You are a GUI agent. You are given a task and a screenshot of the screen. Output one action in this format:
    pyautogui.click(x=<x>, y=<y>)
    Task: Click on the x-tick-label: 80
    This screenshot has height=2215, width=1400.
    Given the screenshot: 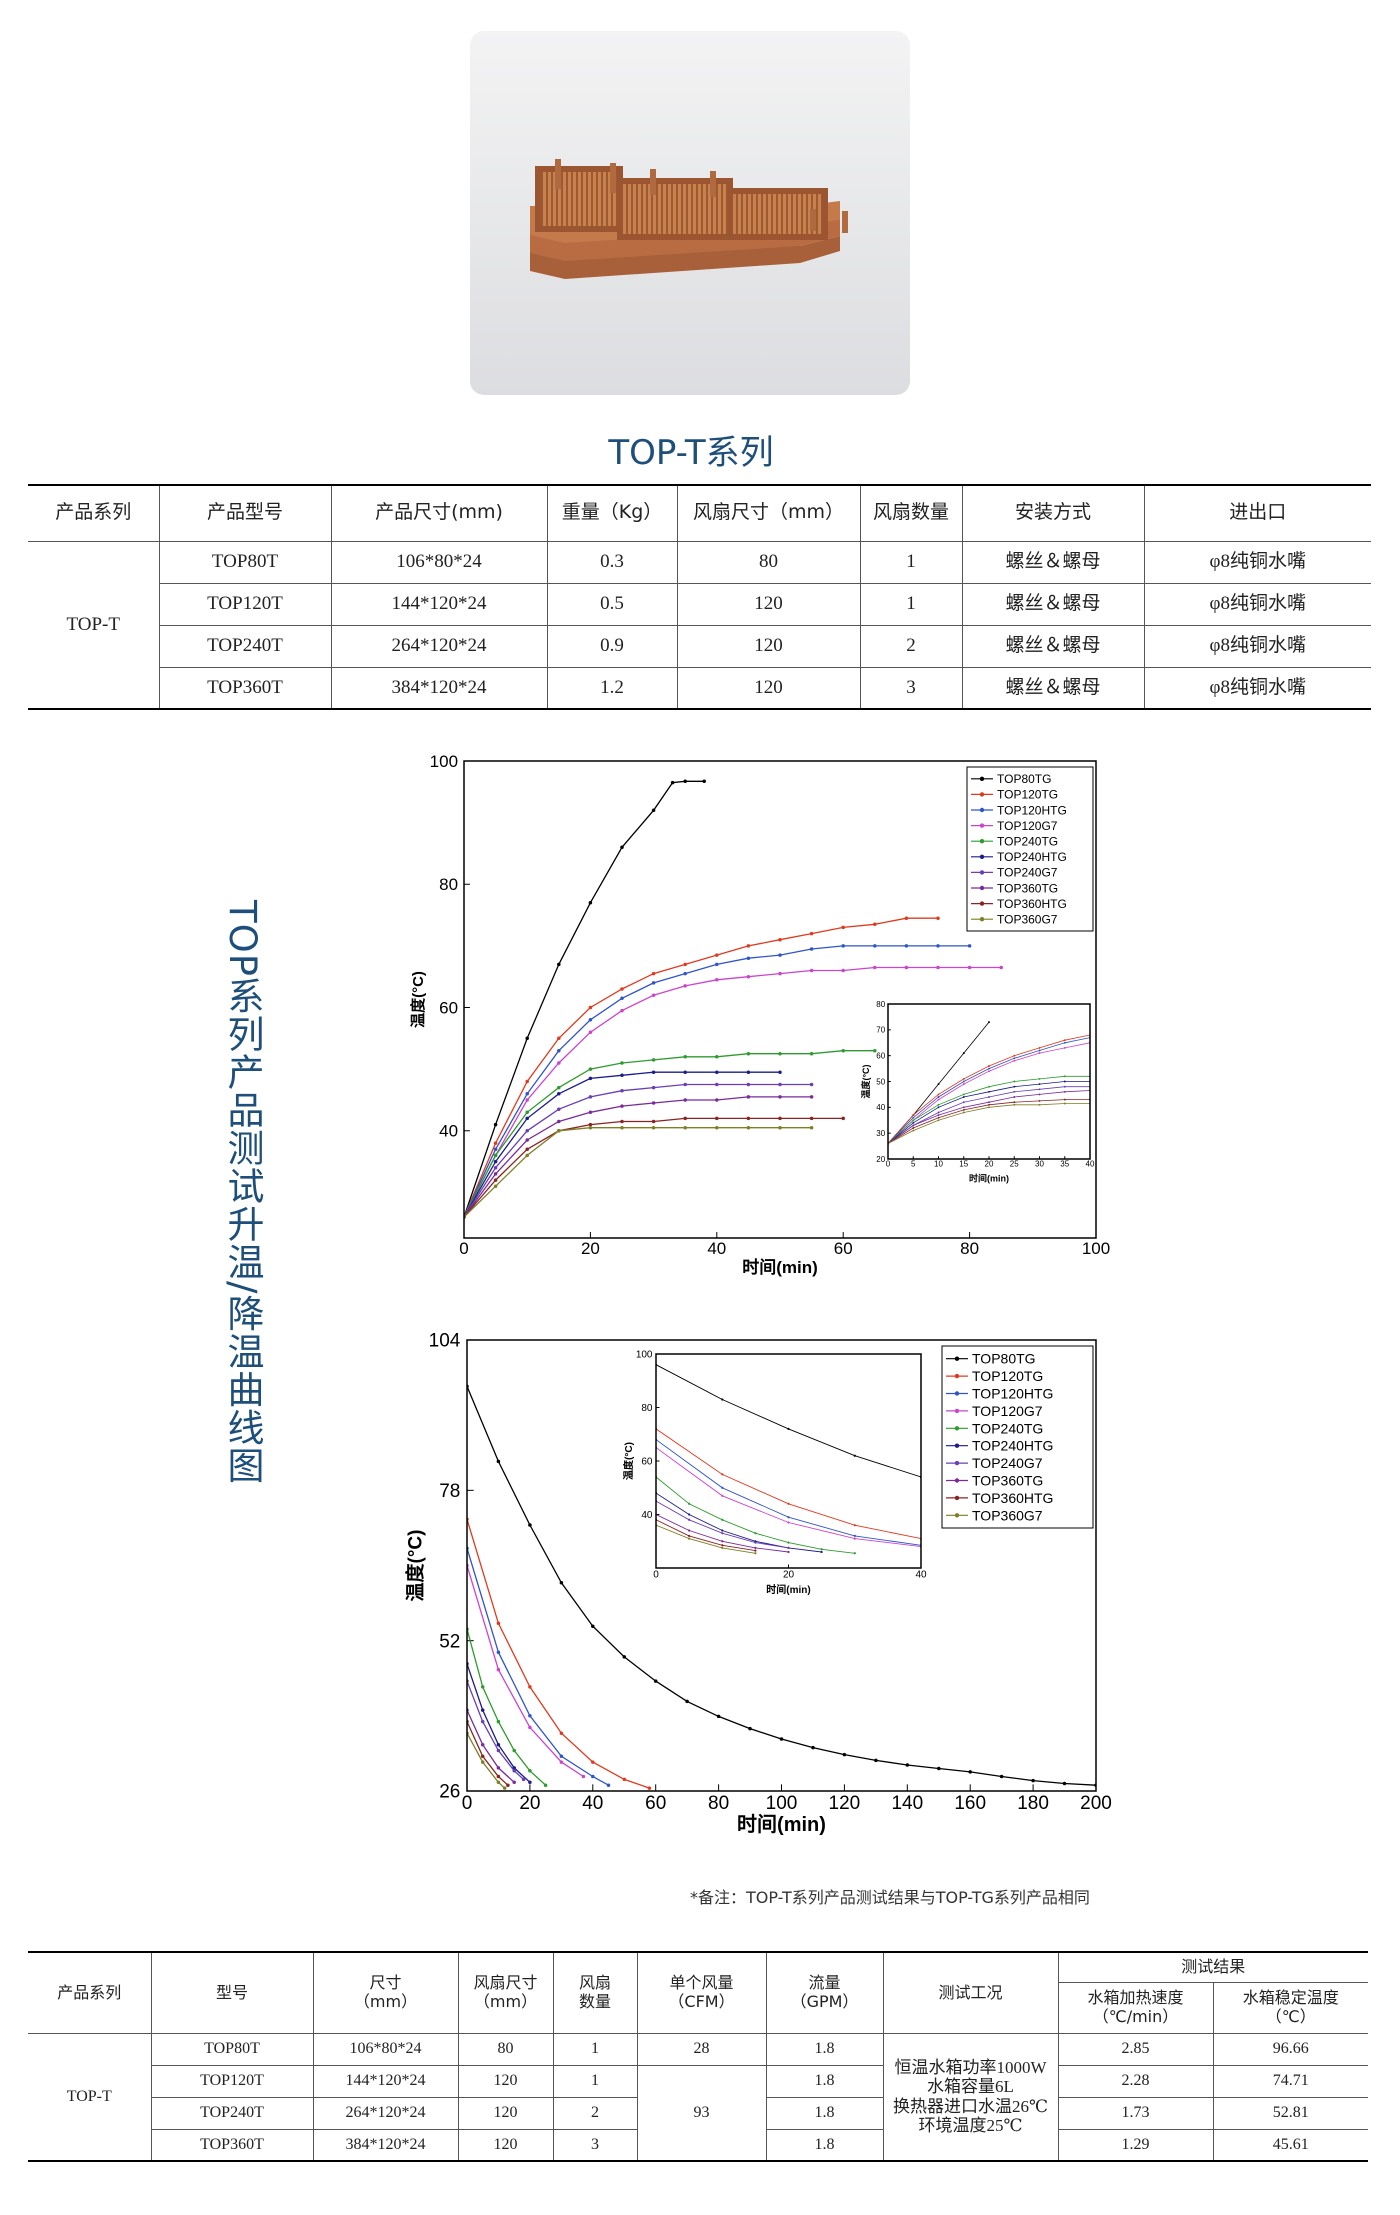 What is the action you would take?
    pyautogui.click(x=969, y=1248)
    